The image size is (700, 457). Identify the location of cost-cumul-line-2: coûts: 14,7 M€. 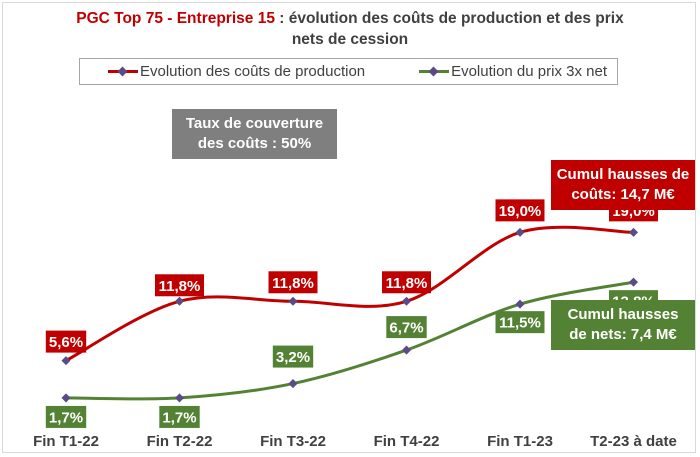
(623, 194).